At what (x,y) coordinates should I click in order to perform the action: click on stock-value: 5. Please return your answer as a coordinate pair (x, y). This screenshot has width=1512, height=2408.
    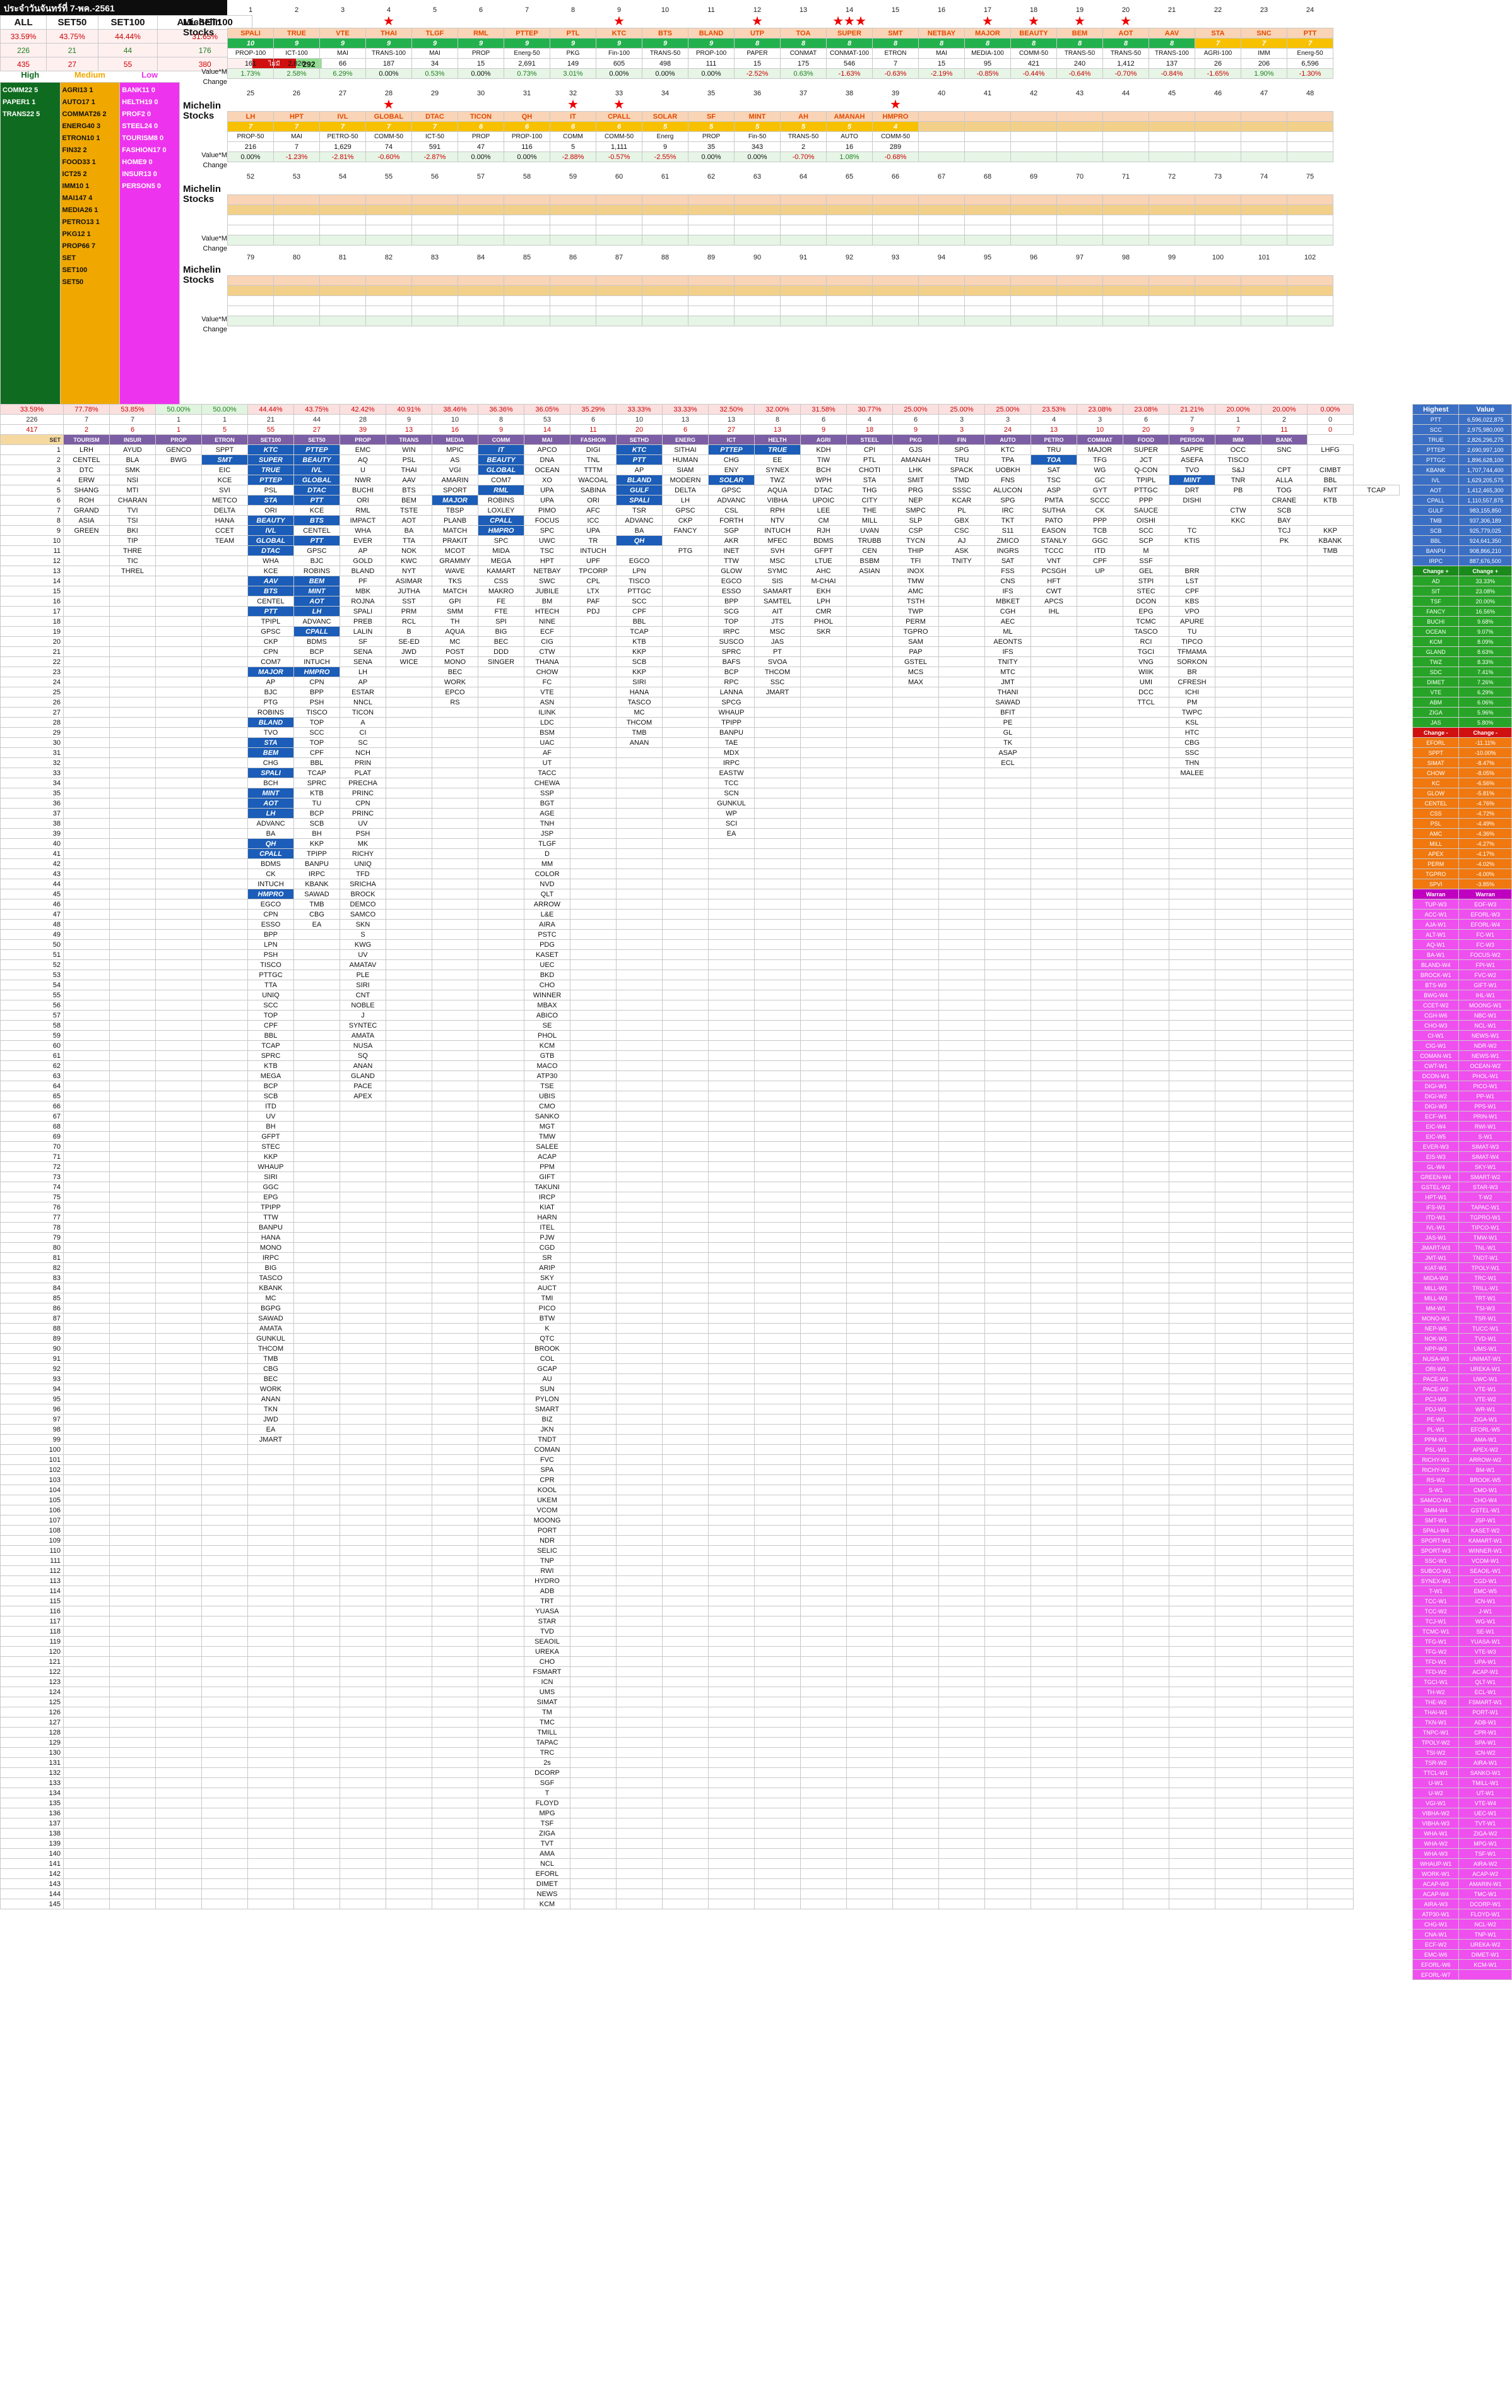
    Looking at the image, I should click on (573, 146).